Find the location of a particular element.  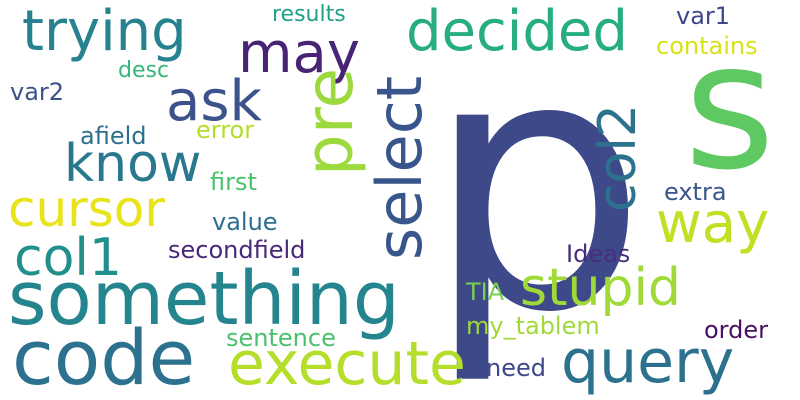

word-var2: var2 is located at coordinates (37, 92).